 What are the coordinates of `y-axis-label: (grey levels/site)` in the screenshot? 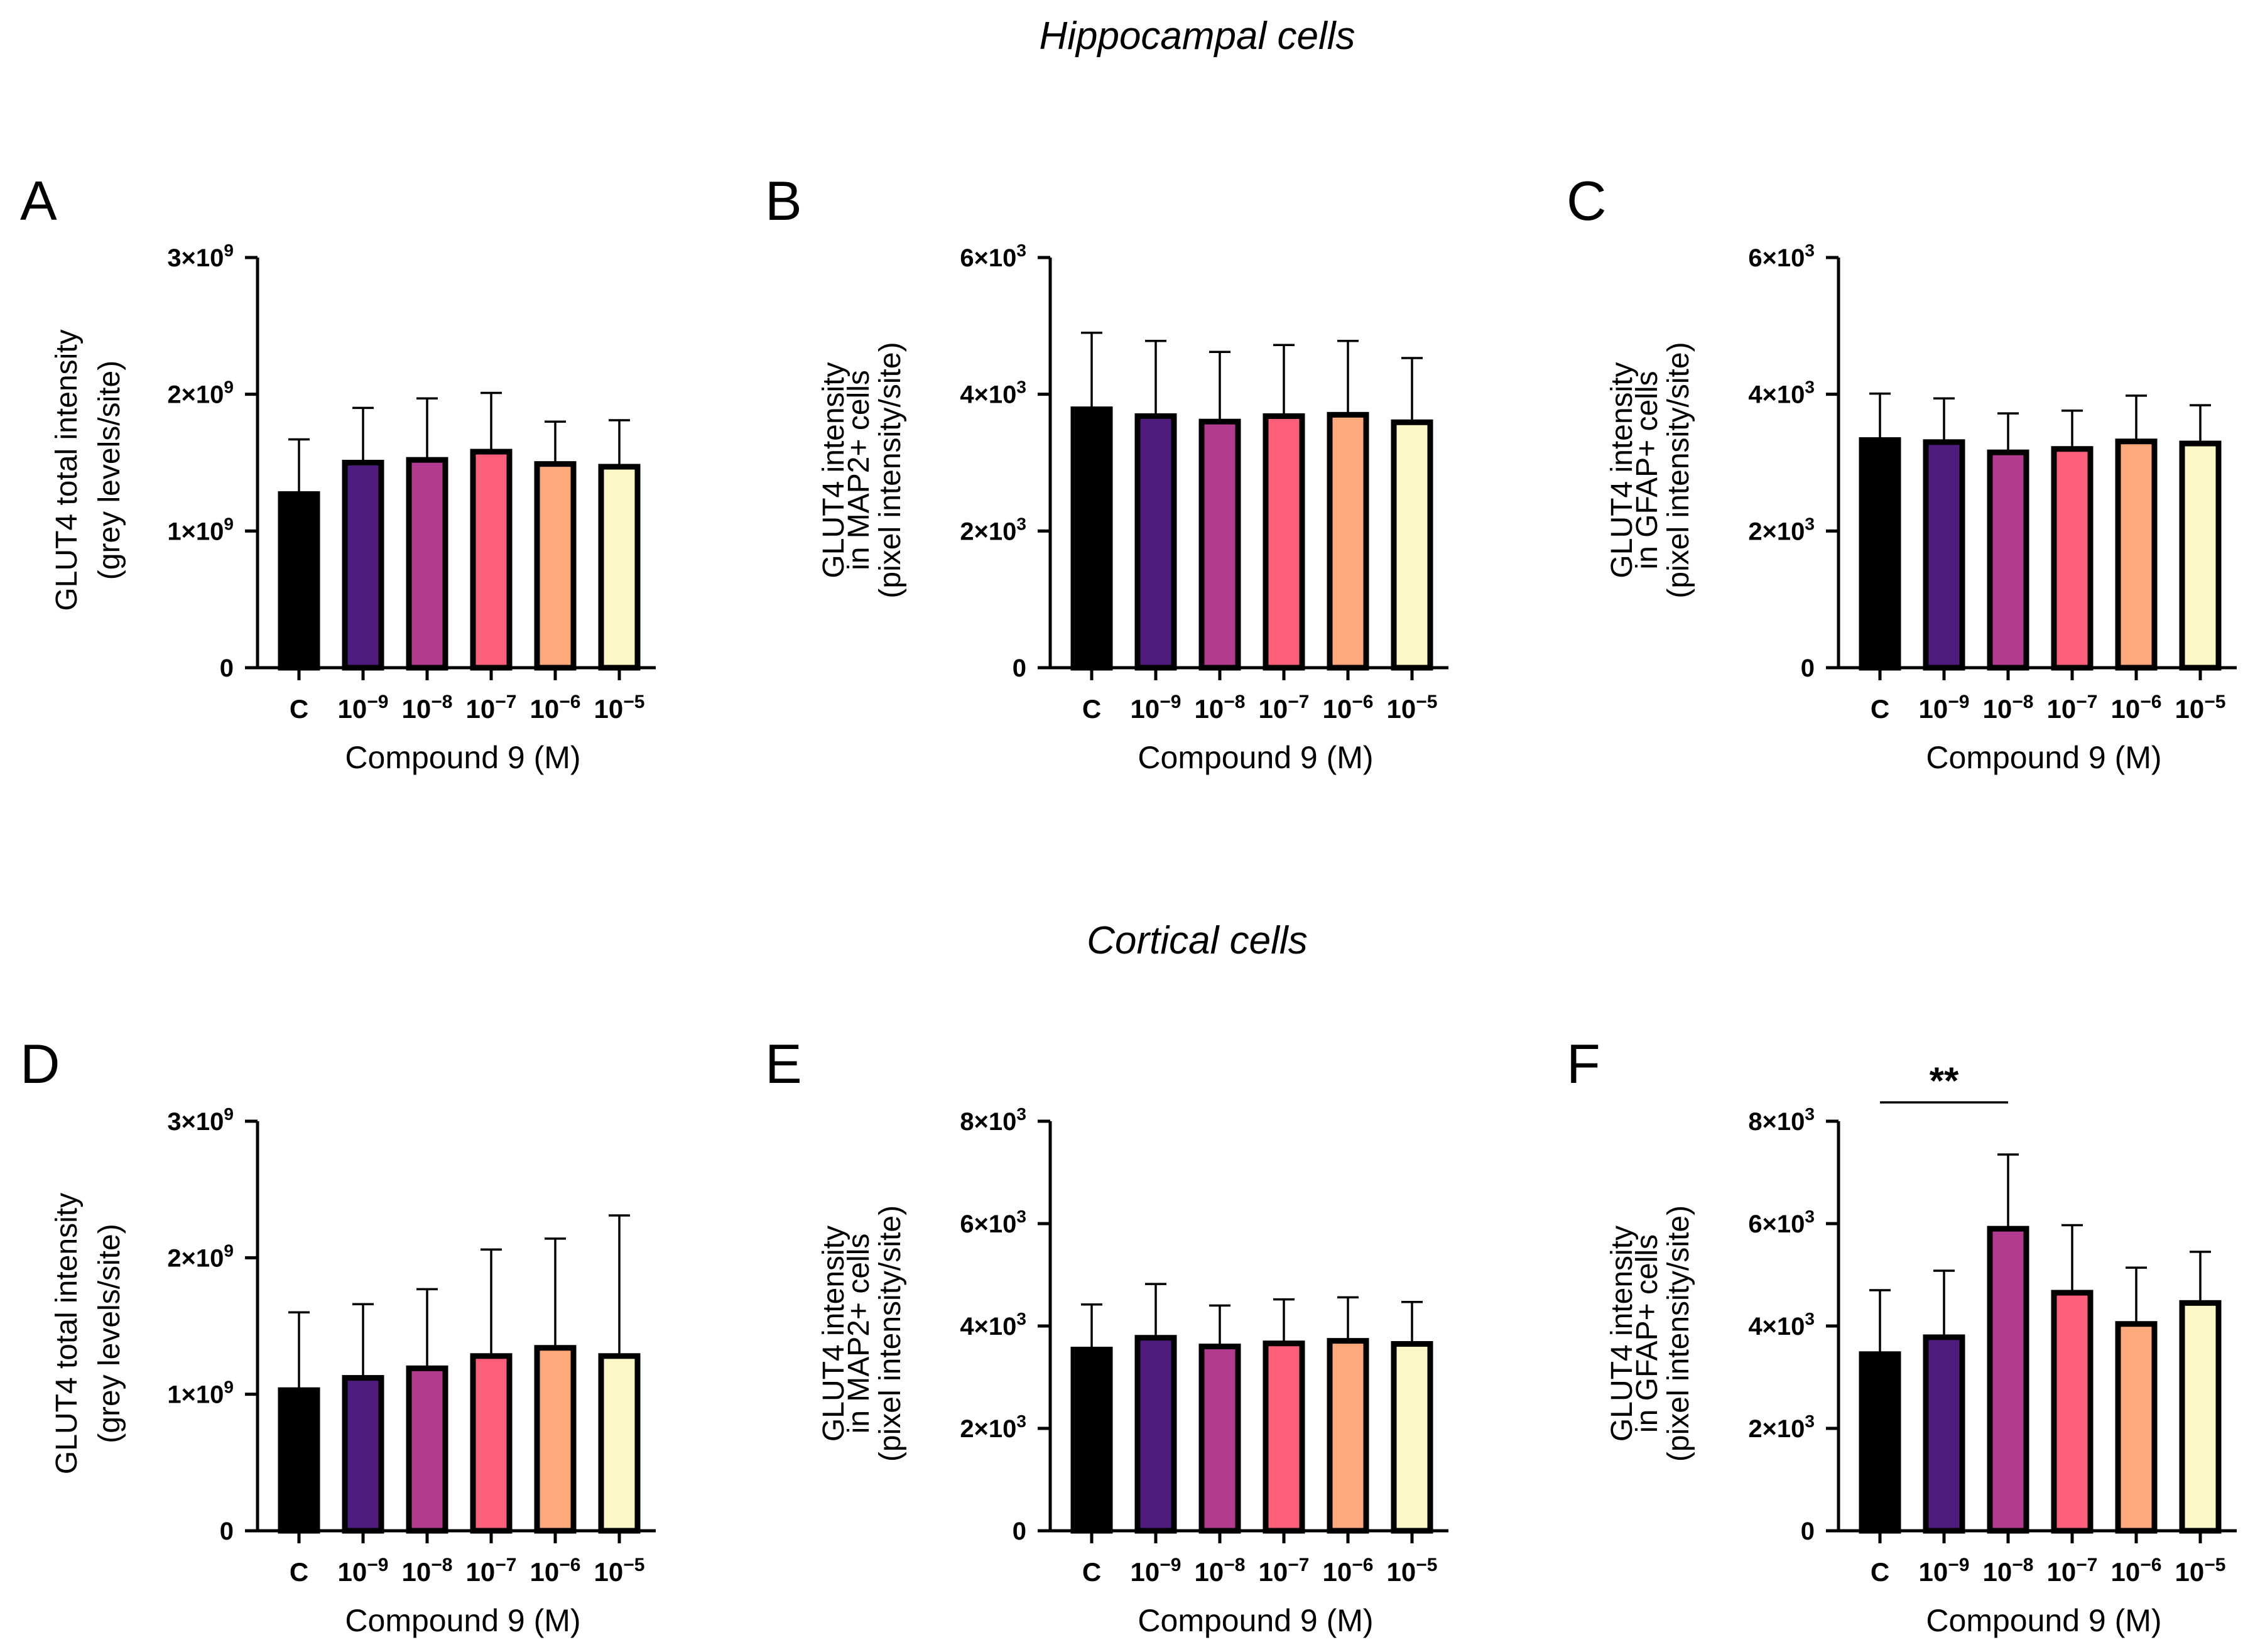 It's located at (109, 470).